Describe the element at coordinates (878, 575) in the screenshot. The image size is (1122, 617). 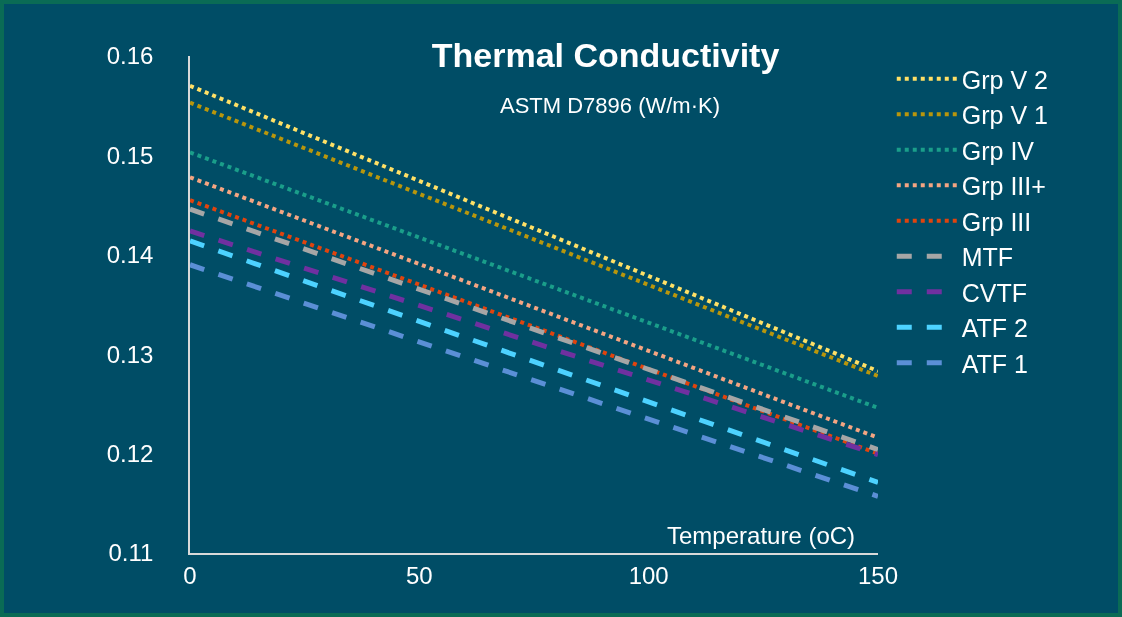
I see `x-tick-label: 150` at that location.